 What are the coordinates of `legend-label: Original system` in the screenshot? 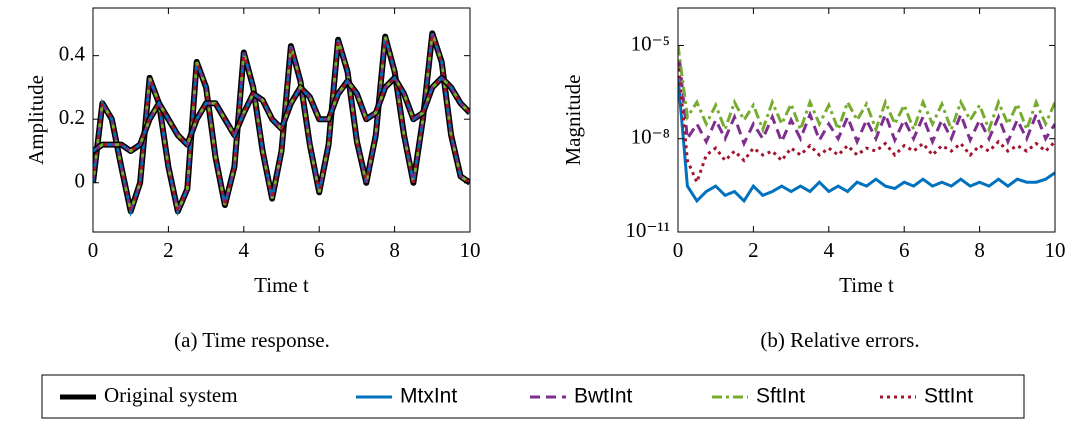 It's located at (171, 395).